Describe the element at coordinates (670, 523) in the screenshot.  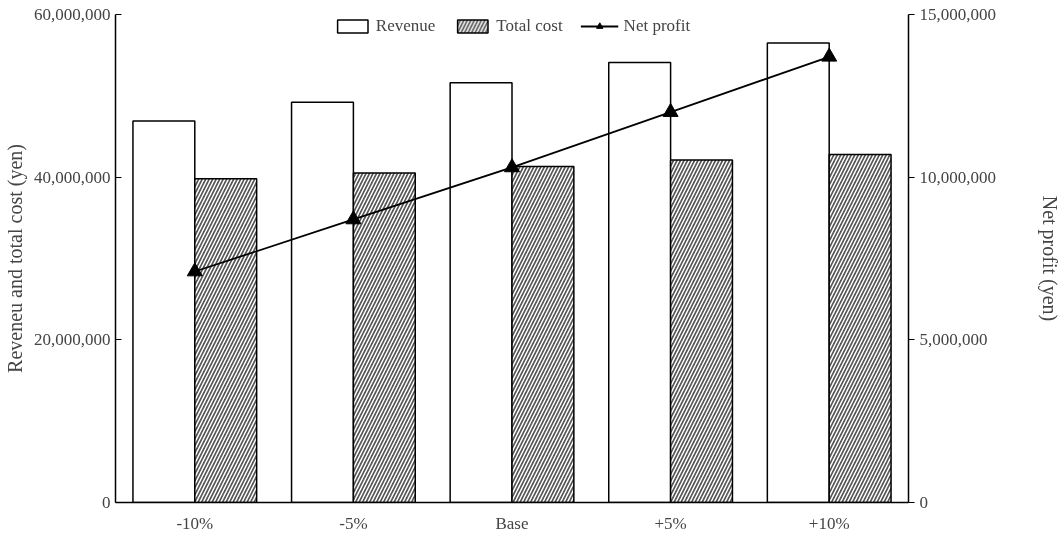
I see `x-tick-label: +5%` at that location.